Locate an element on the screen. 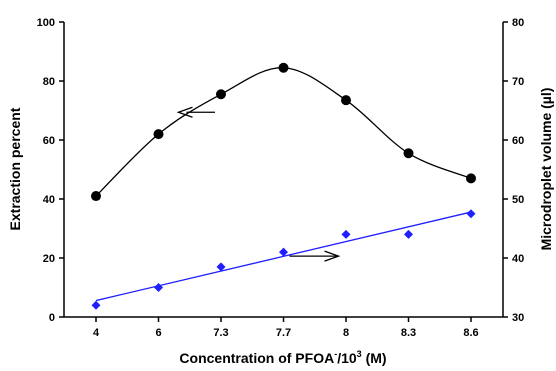 The height and width of the screenshot is (371, 556). left-y-tick-label: 60 is located at coordinates (49, 141).